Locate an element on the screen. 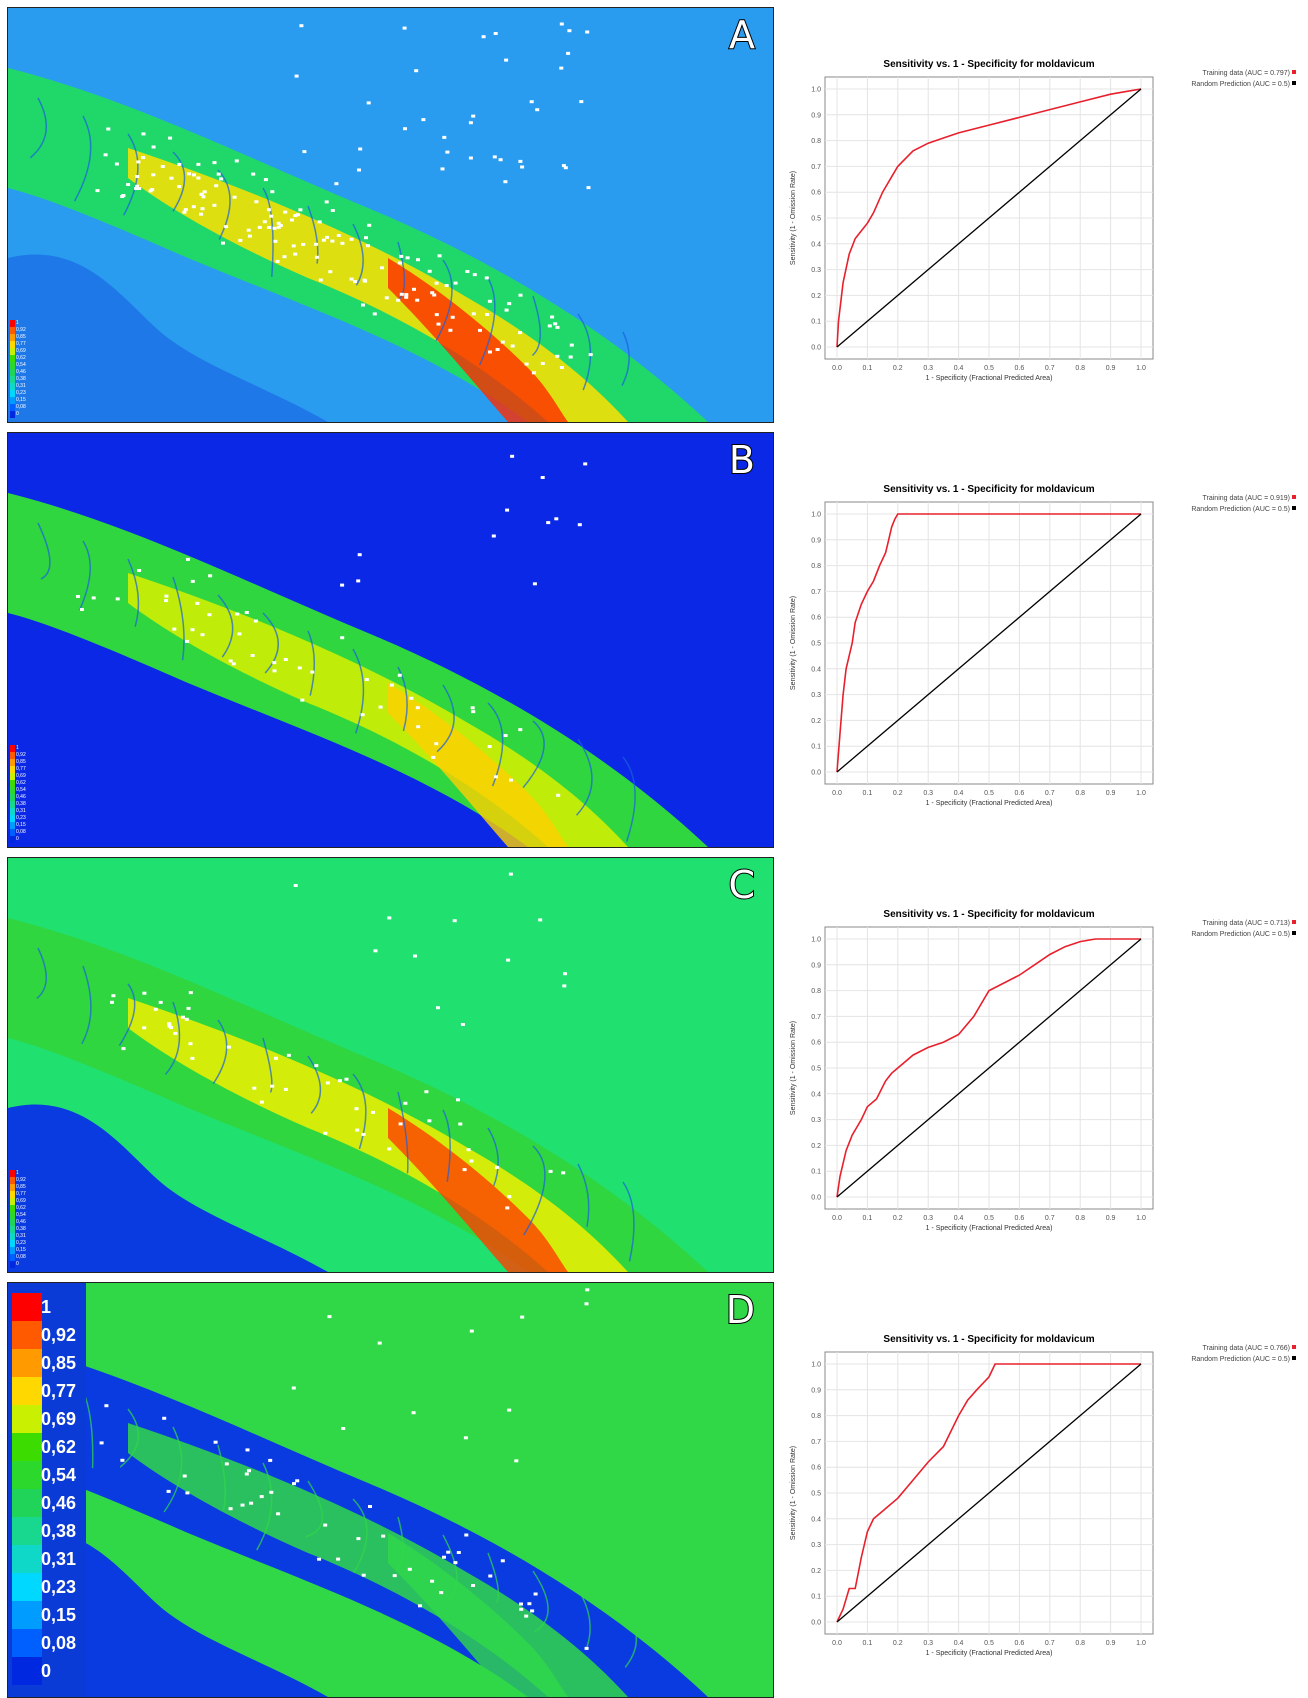 The height and width of the screenshot is (1698, 1308). legend-tick-label: 0,23 is located at coordinates (21, 1243).